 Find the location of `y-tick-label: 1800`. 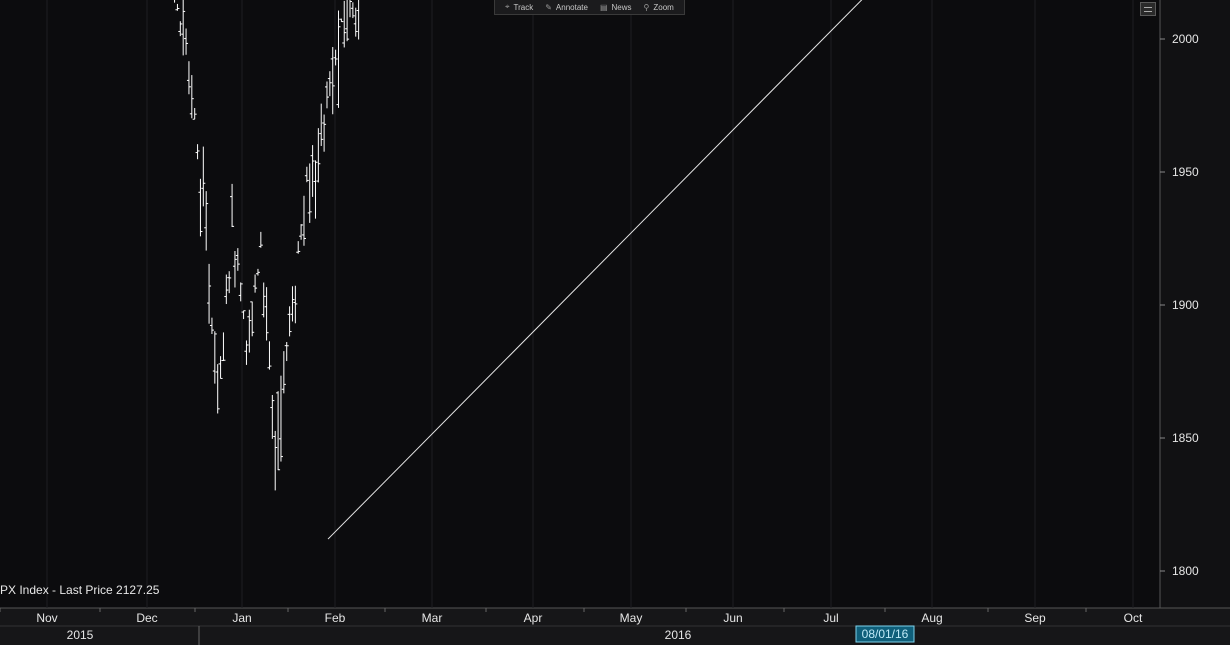

y-tick-label: 1800 is located at coordinates (1185, 571).